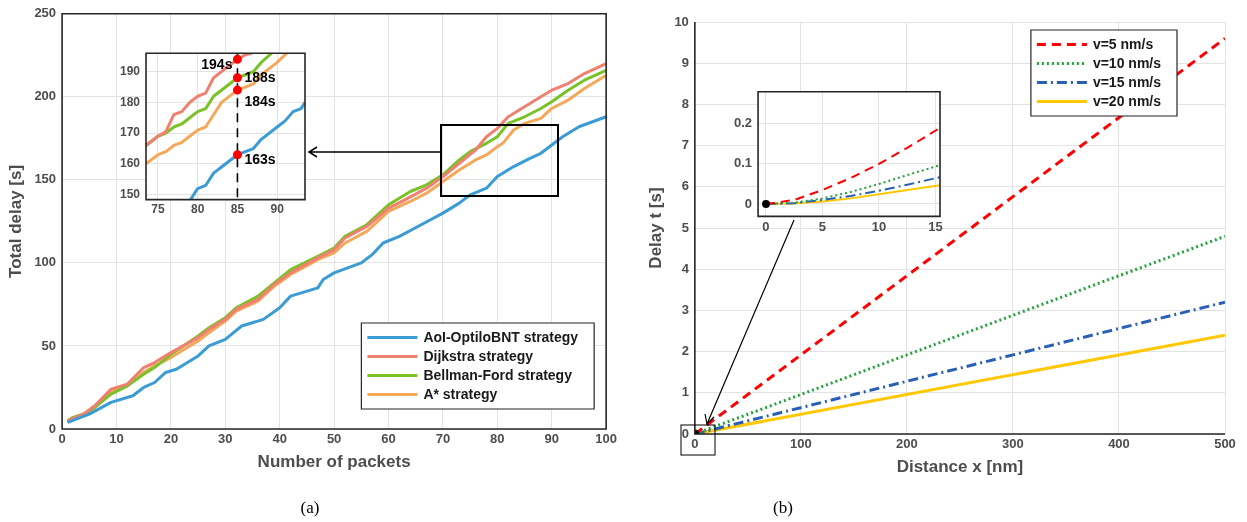 Image resolution: width=1247 pixels, height=522 pixels. Describe the element at coordinates (681, 21) in the screenshot. I see `y-tick-label: 10` at that location.